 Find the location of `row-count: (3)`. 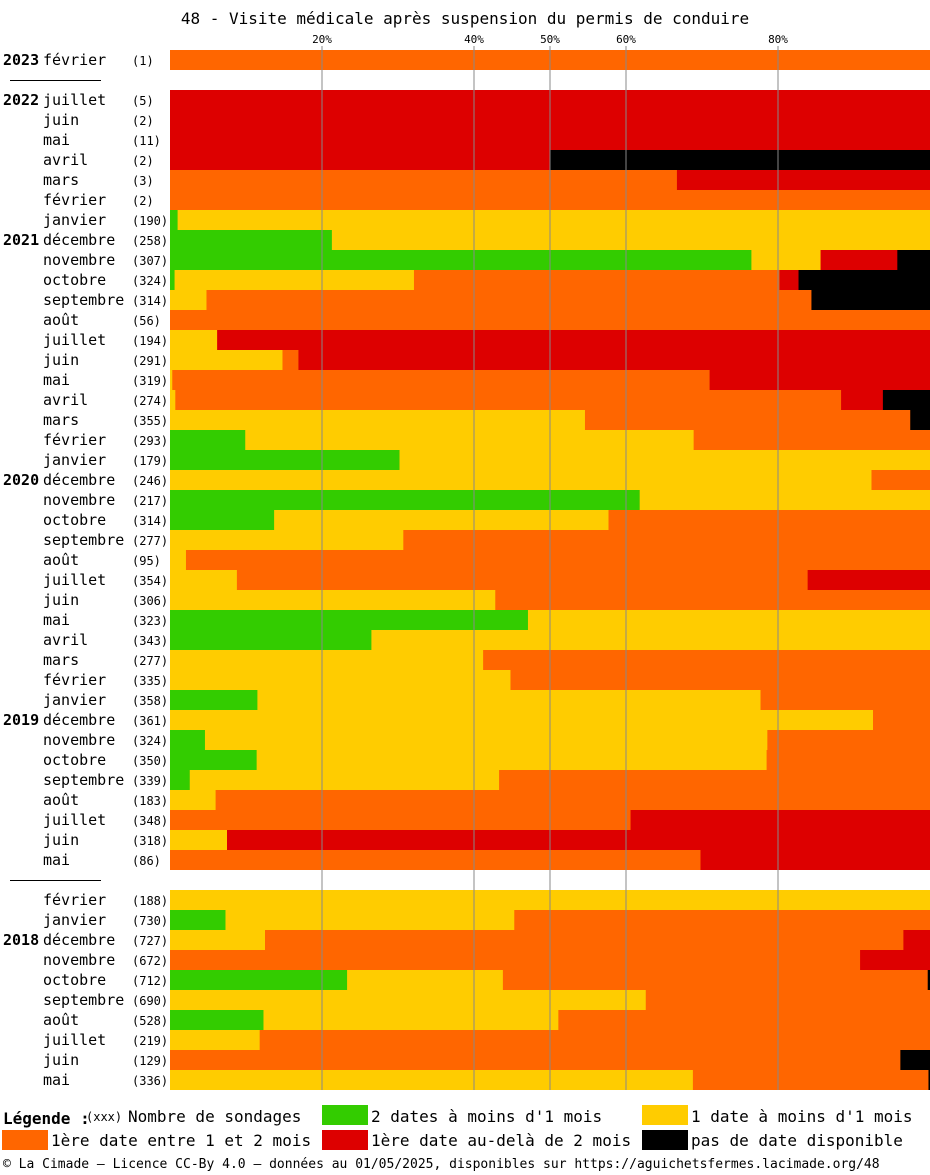

row-count: (3) is located at coordinates (143, 181).